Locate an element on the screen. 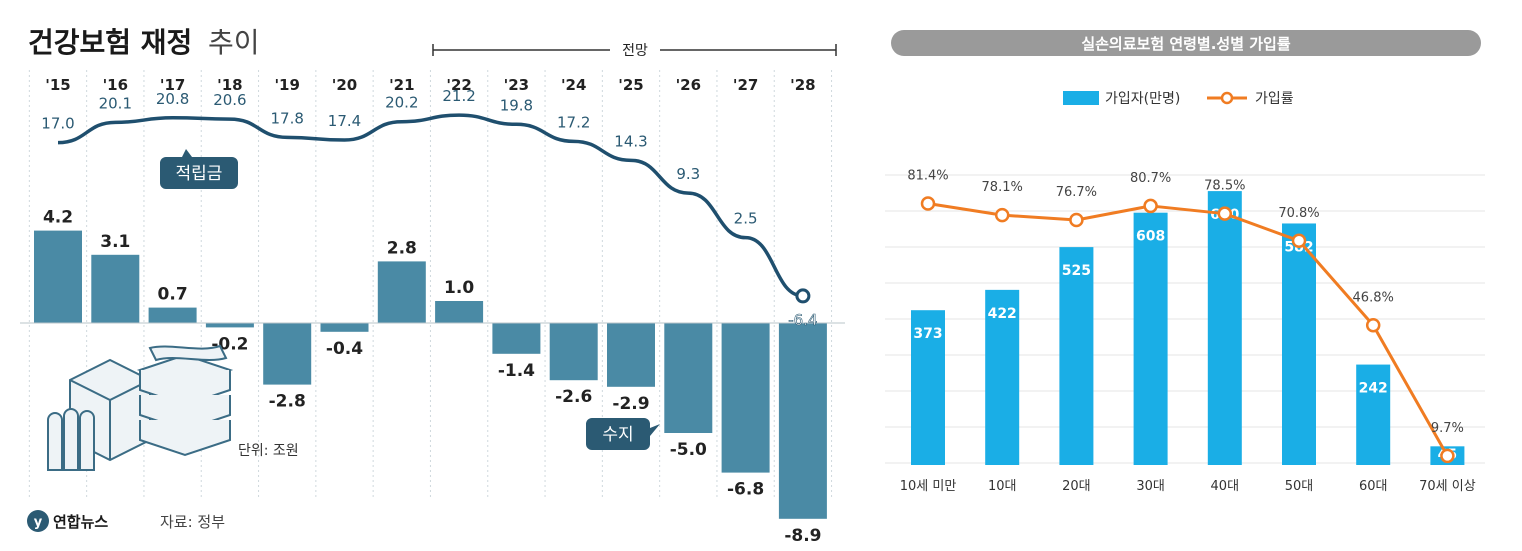 The width and height of the screenshot is (1522, 551). rate-value-label: 76.7% is located at coordinates (1076, 192).